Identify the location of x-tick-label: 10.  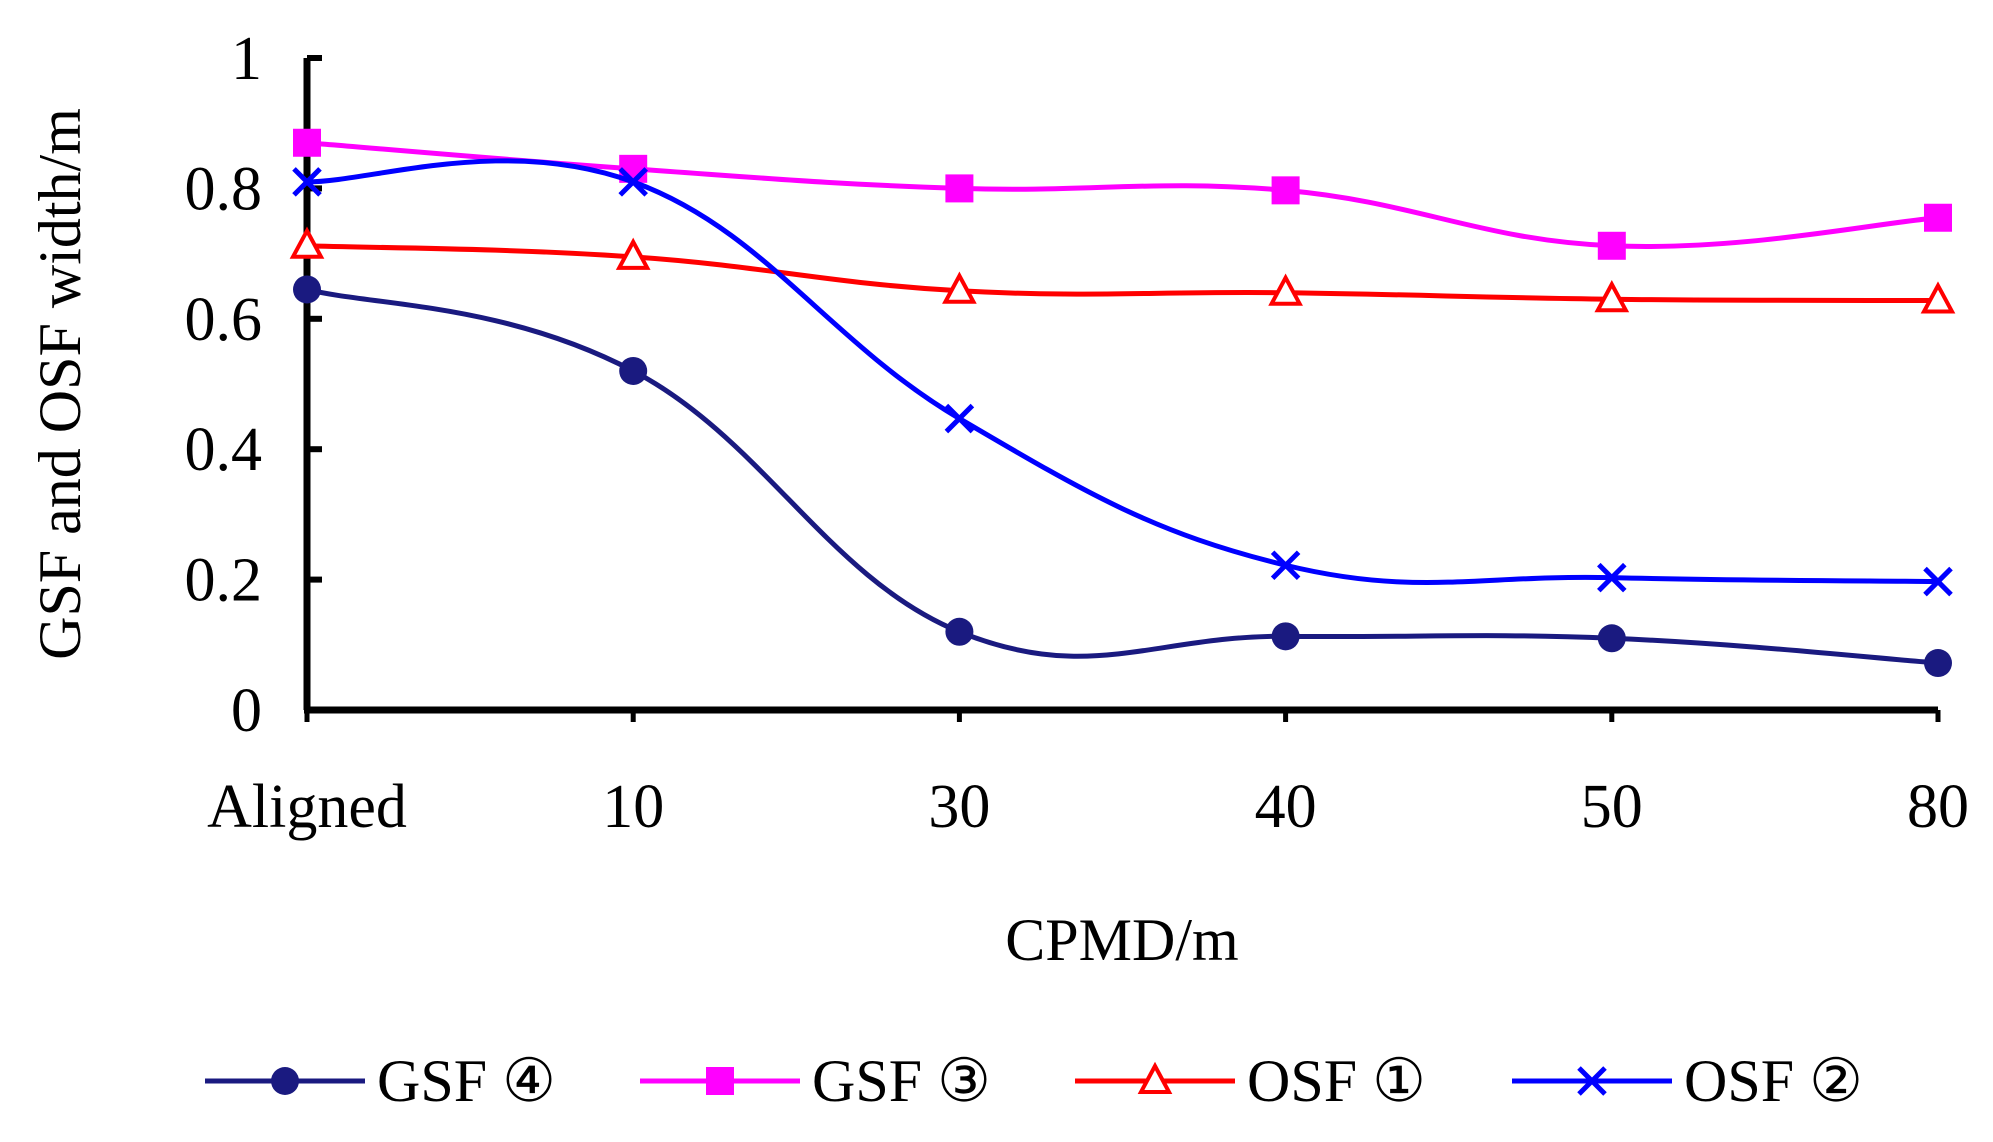
(633, 807).